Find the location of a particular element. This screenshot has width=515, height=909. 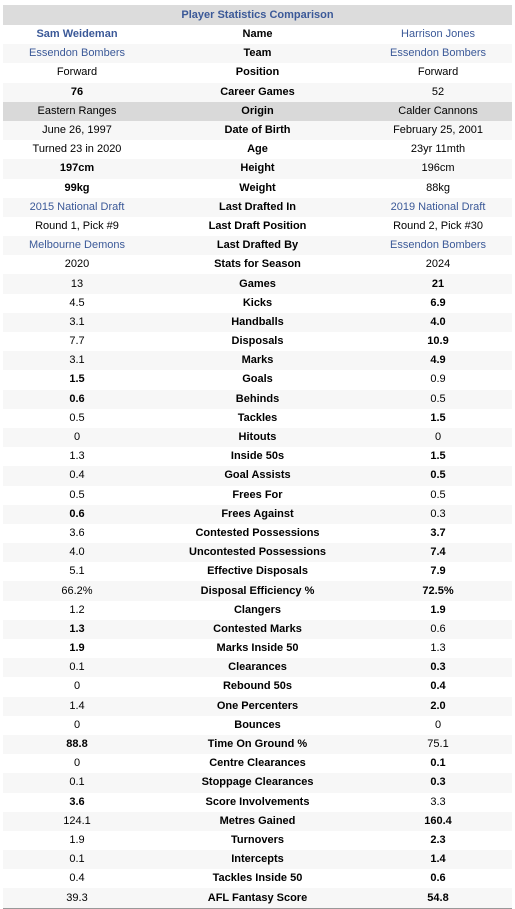

stat-row: 4.0 Uncontested Possessions 7.4 is located at coordinates (258, 553).